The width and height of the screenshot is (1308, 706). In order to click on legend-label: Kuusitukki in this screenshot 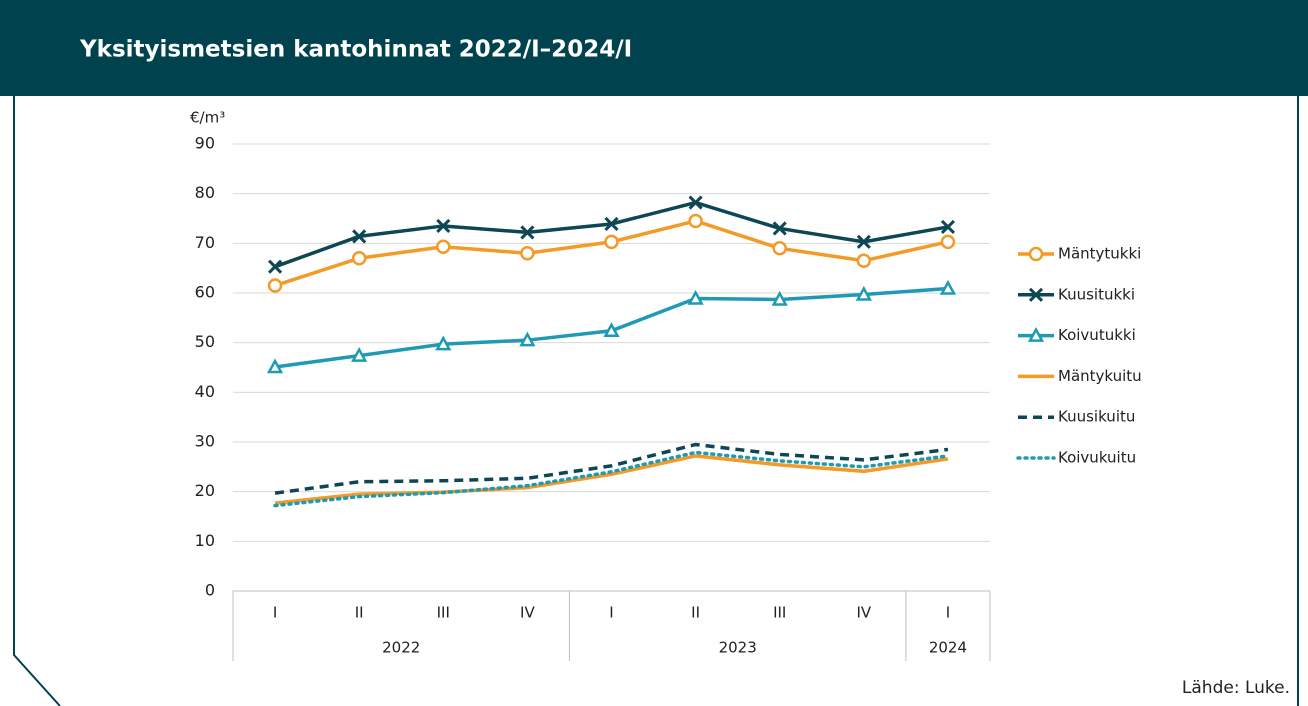, I will do `click(1096, 294)`.